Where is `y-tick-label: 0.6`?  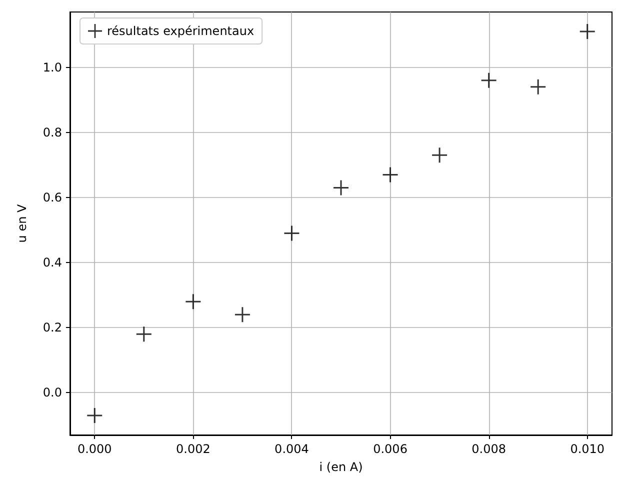
y-tick-label: 0.6 is located at coordinates (52, 197).